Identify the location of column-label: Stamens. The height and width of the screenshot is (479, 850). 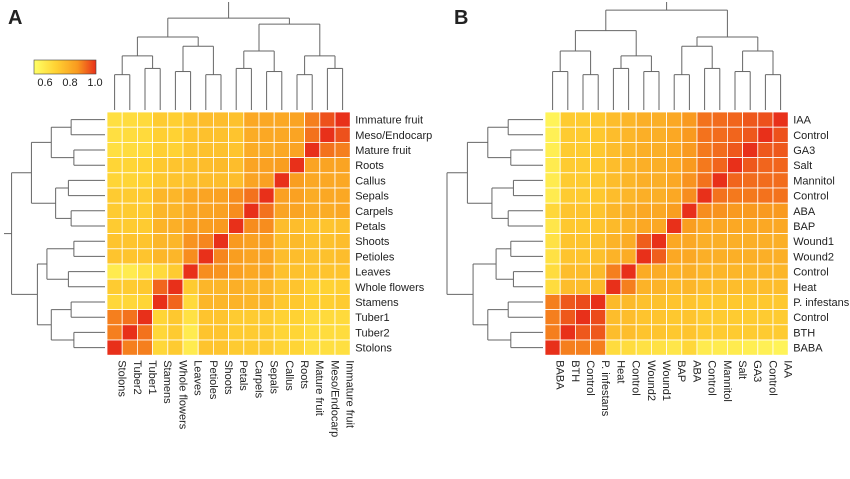
(167, 382).